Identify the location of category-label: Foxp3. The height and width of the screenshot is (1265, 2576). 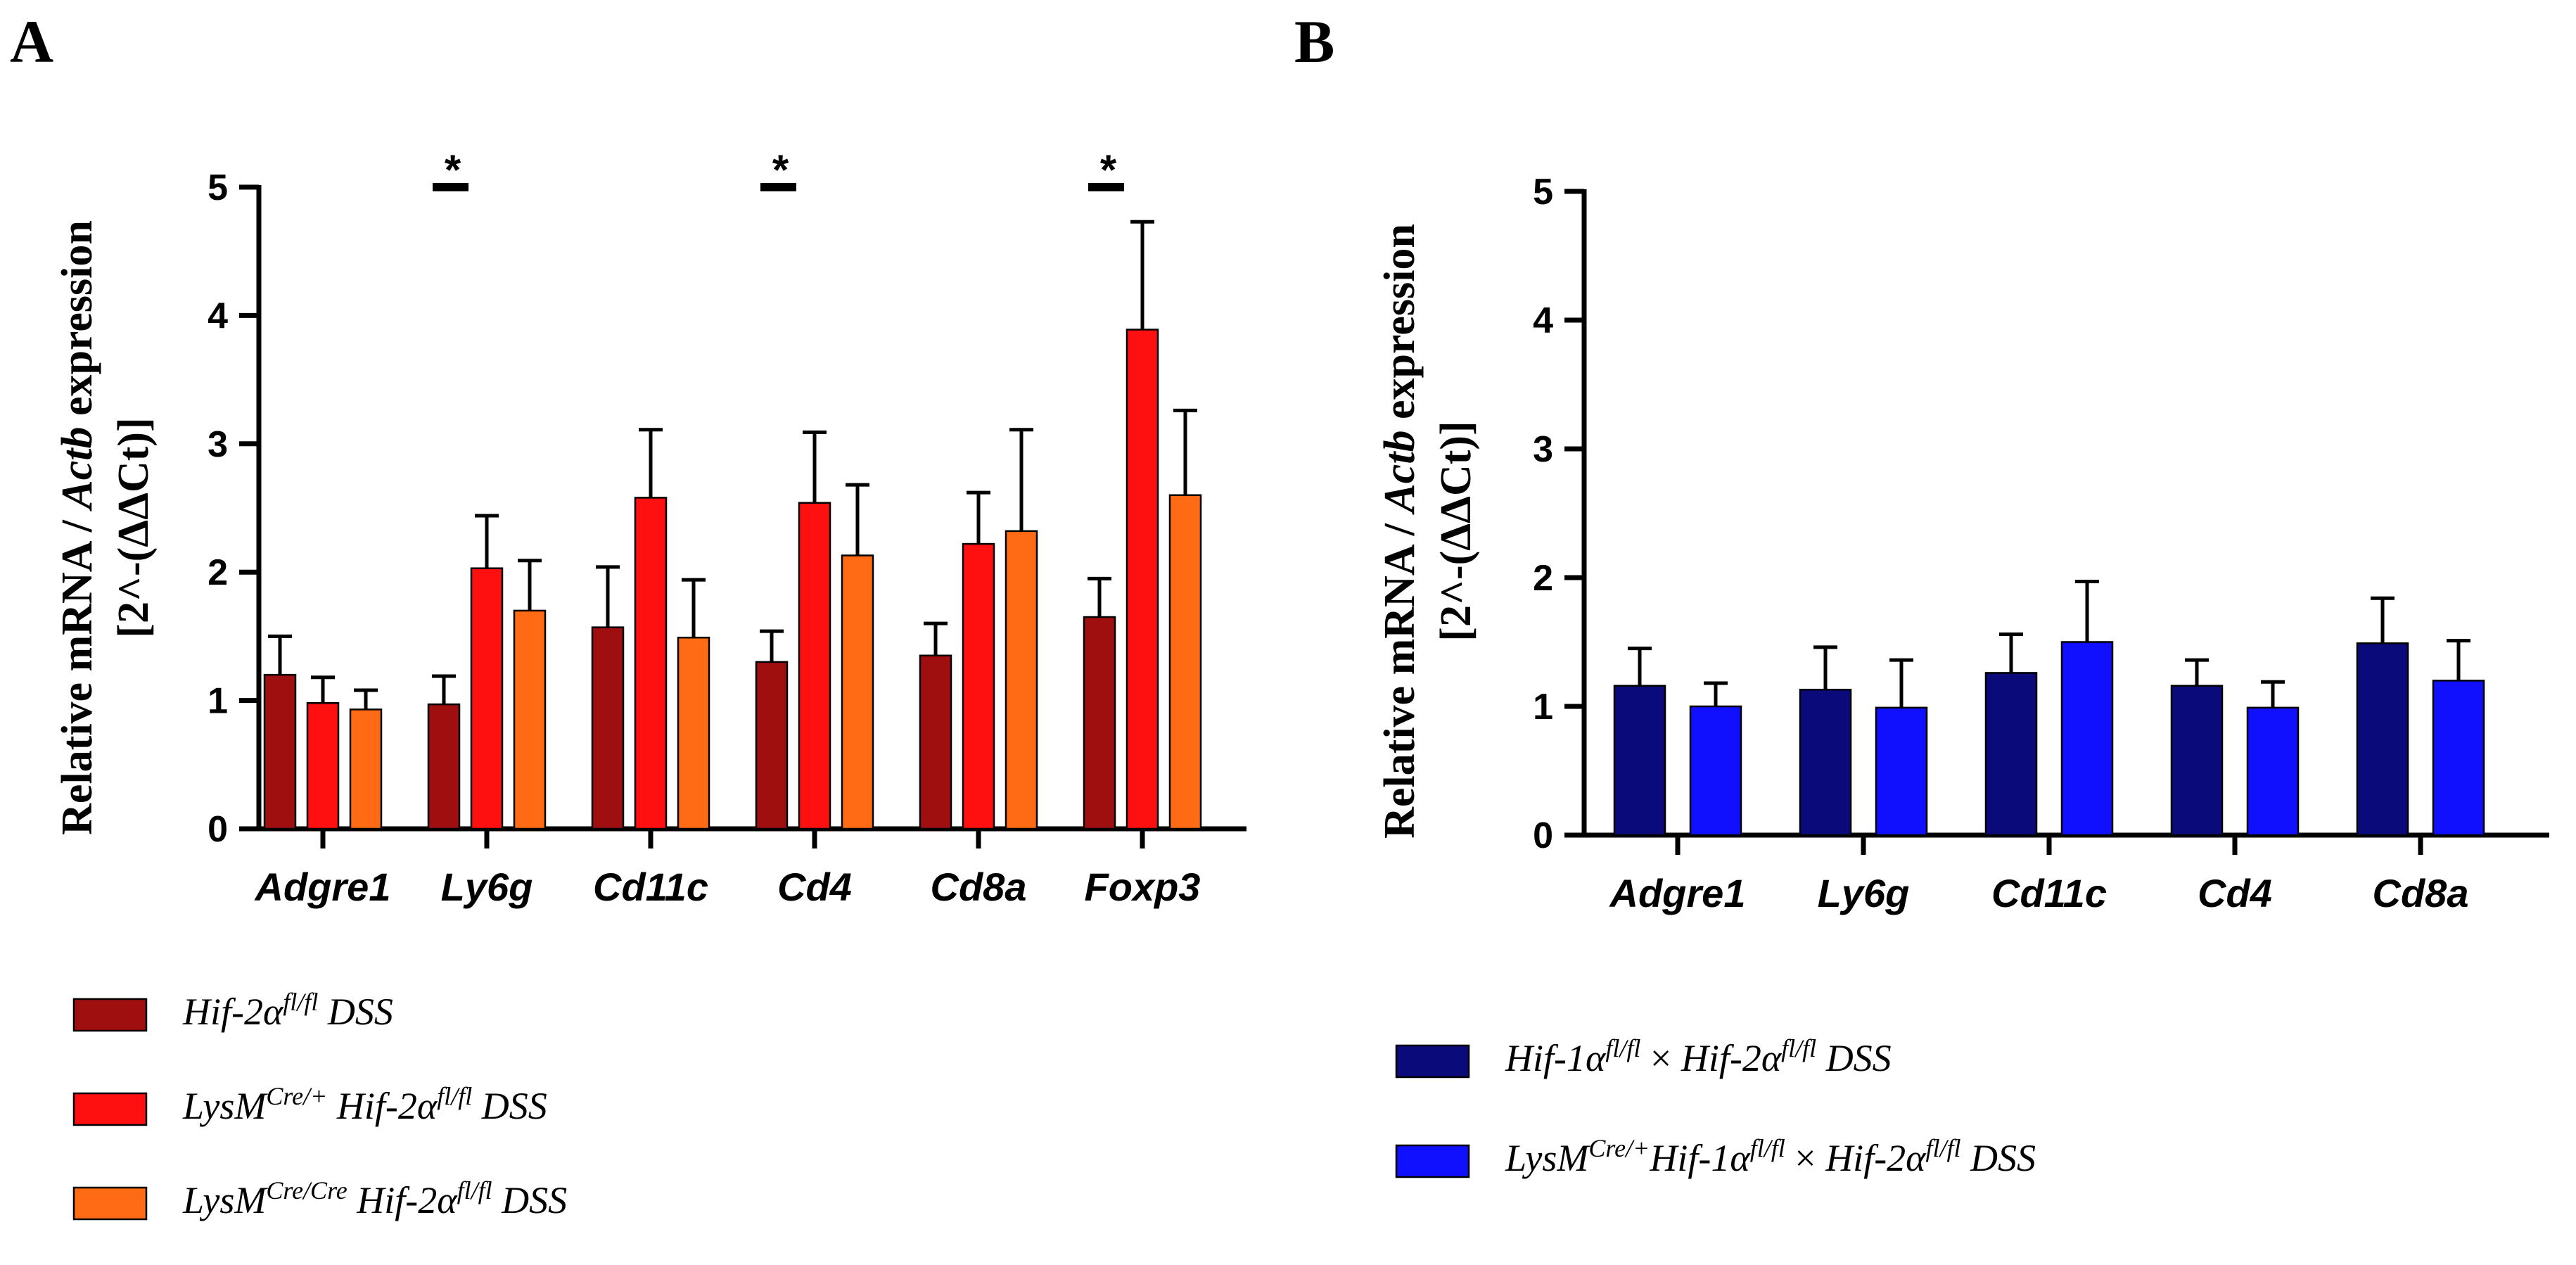
(1143, 887).